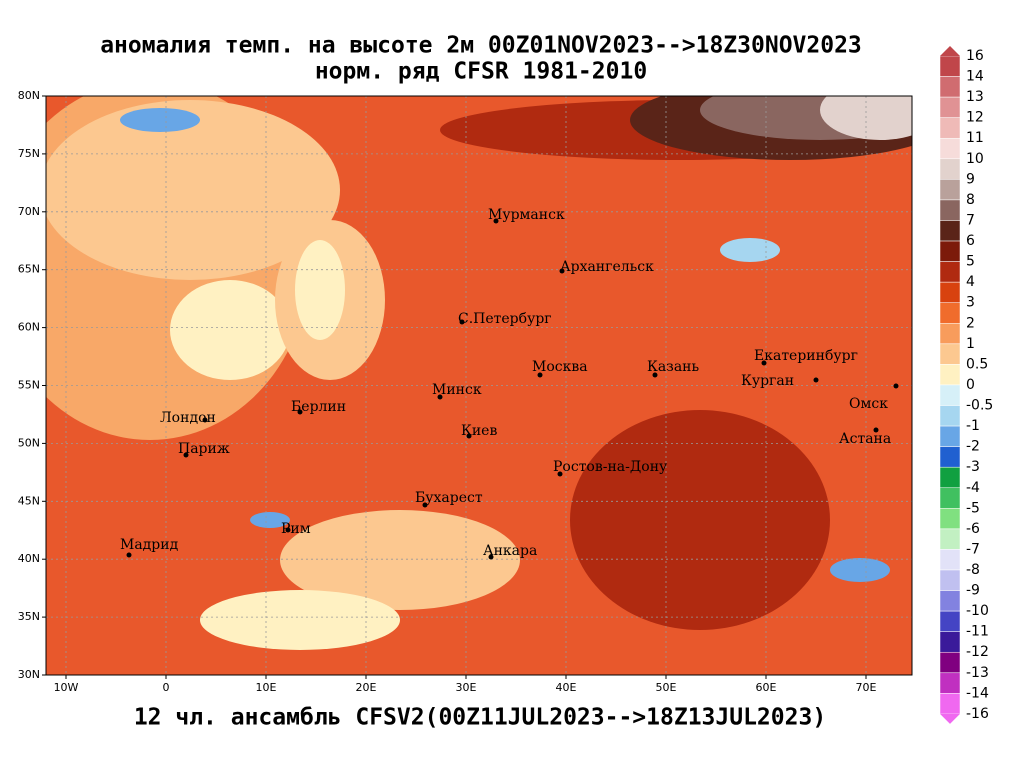  I want to click on colorbar-label: 9, so click(970, 179).